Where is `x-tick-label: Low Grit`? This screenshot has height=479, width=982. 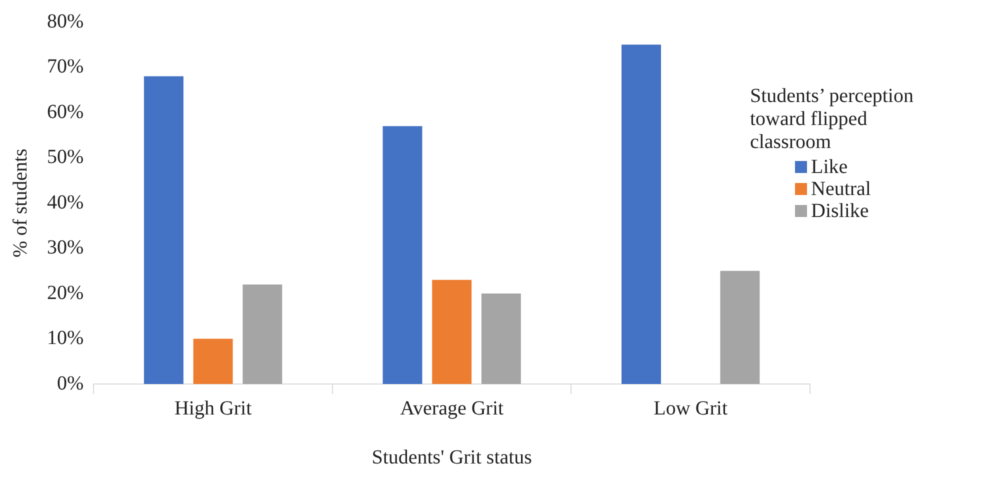 x-tick-label: Low Grit is located at coordinates (691, 408).